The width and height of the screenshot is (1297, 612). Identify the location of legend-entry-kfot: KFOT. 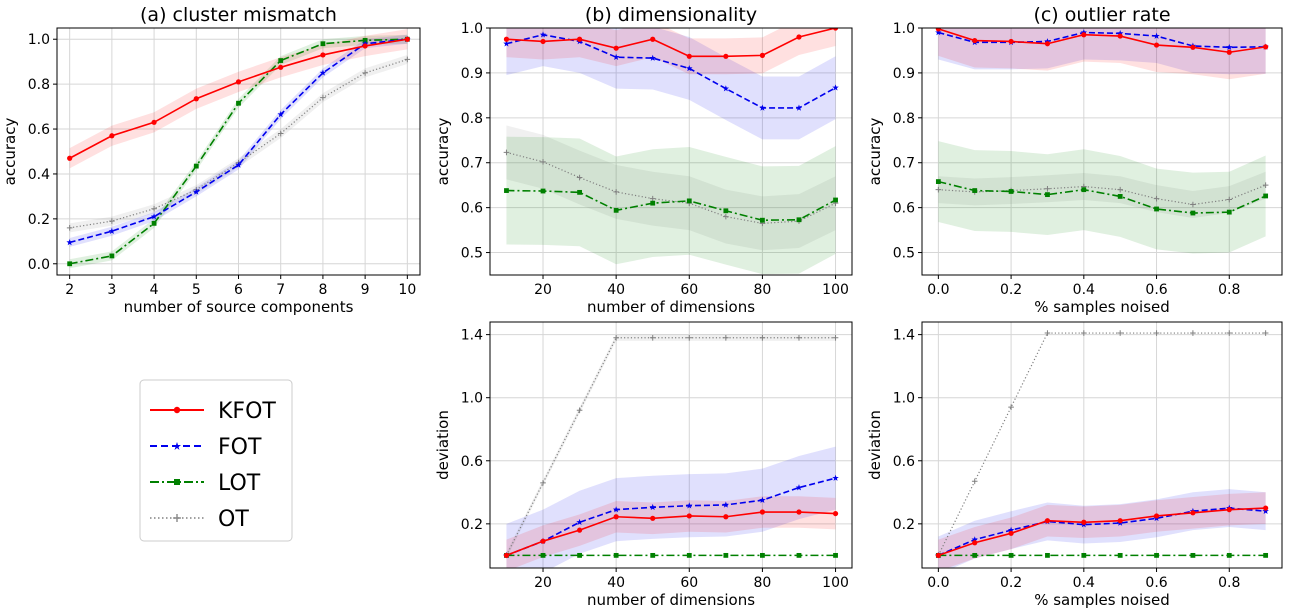
(213, 411).